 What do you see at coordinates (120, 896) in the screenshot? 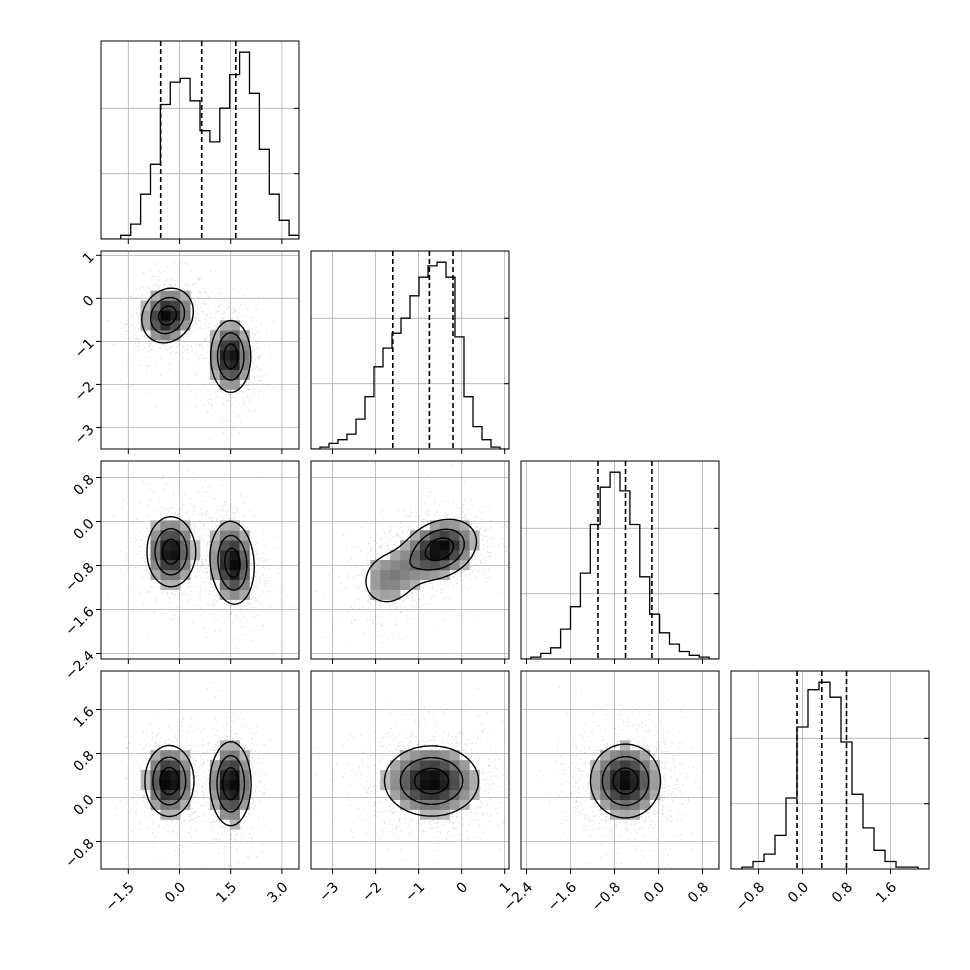
I see `x-tick-label: −1.5` at bounding box center [120, 896].